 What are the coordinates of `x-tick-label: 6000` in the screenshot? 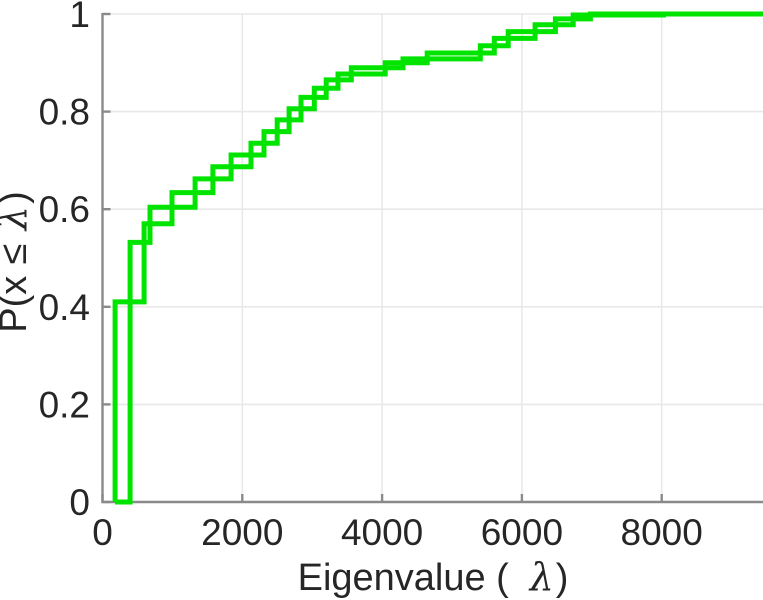 It's located at (522, 532).